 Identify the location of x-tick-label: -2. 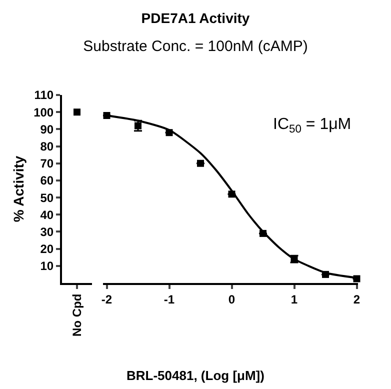
(106, 299).